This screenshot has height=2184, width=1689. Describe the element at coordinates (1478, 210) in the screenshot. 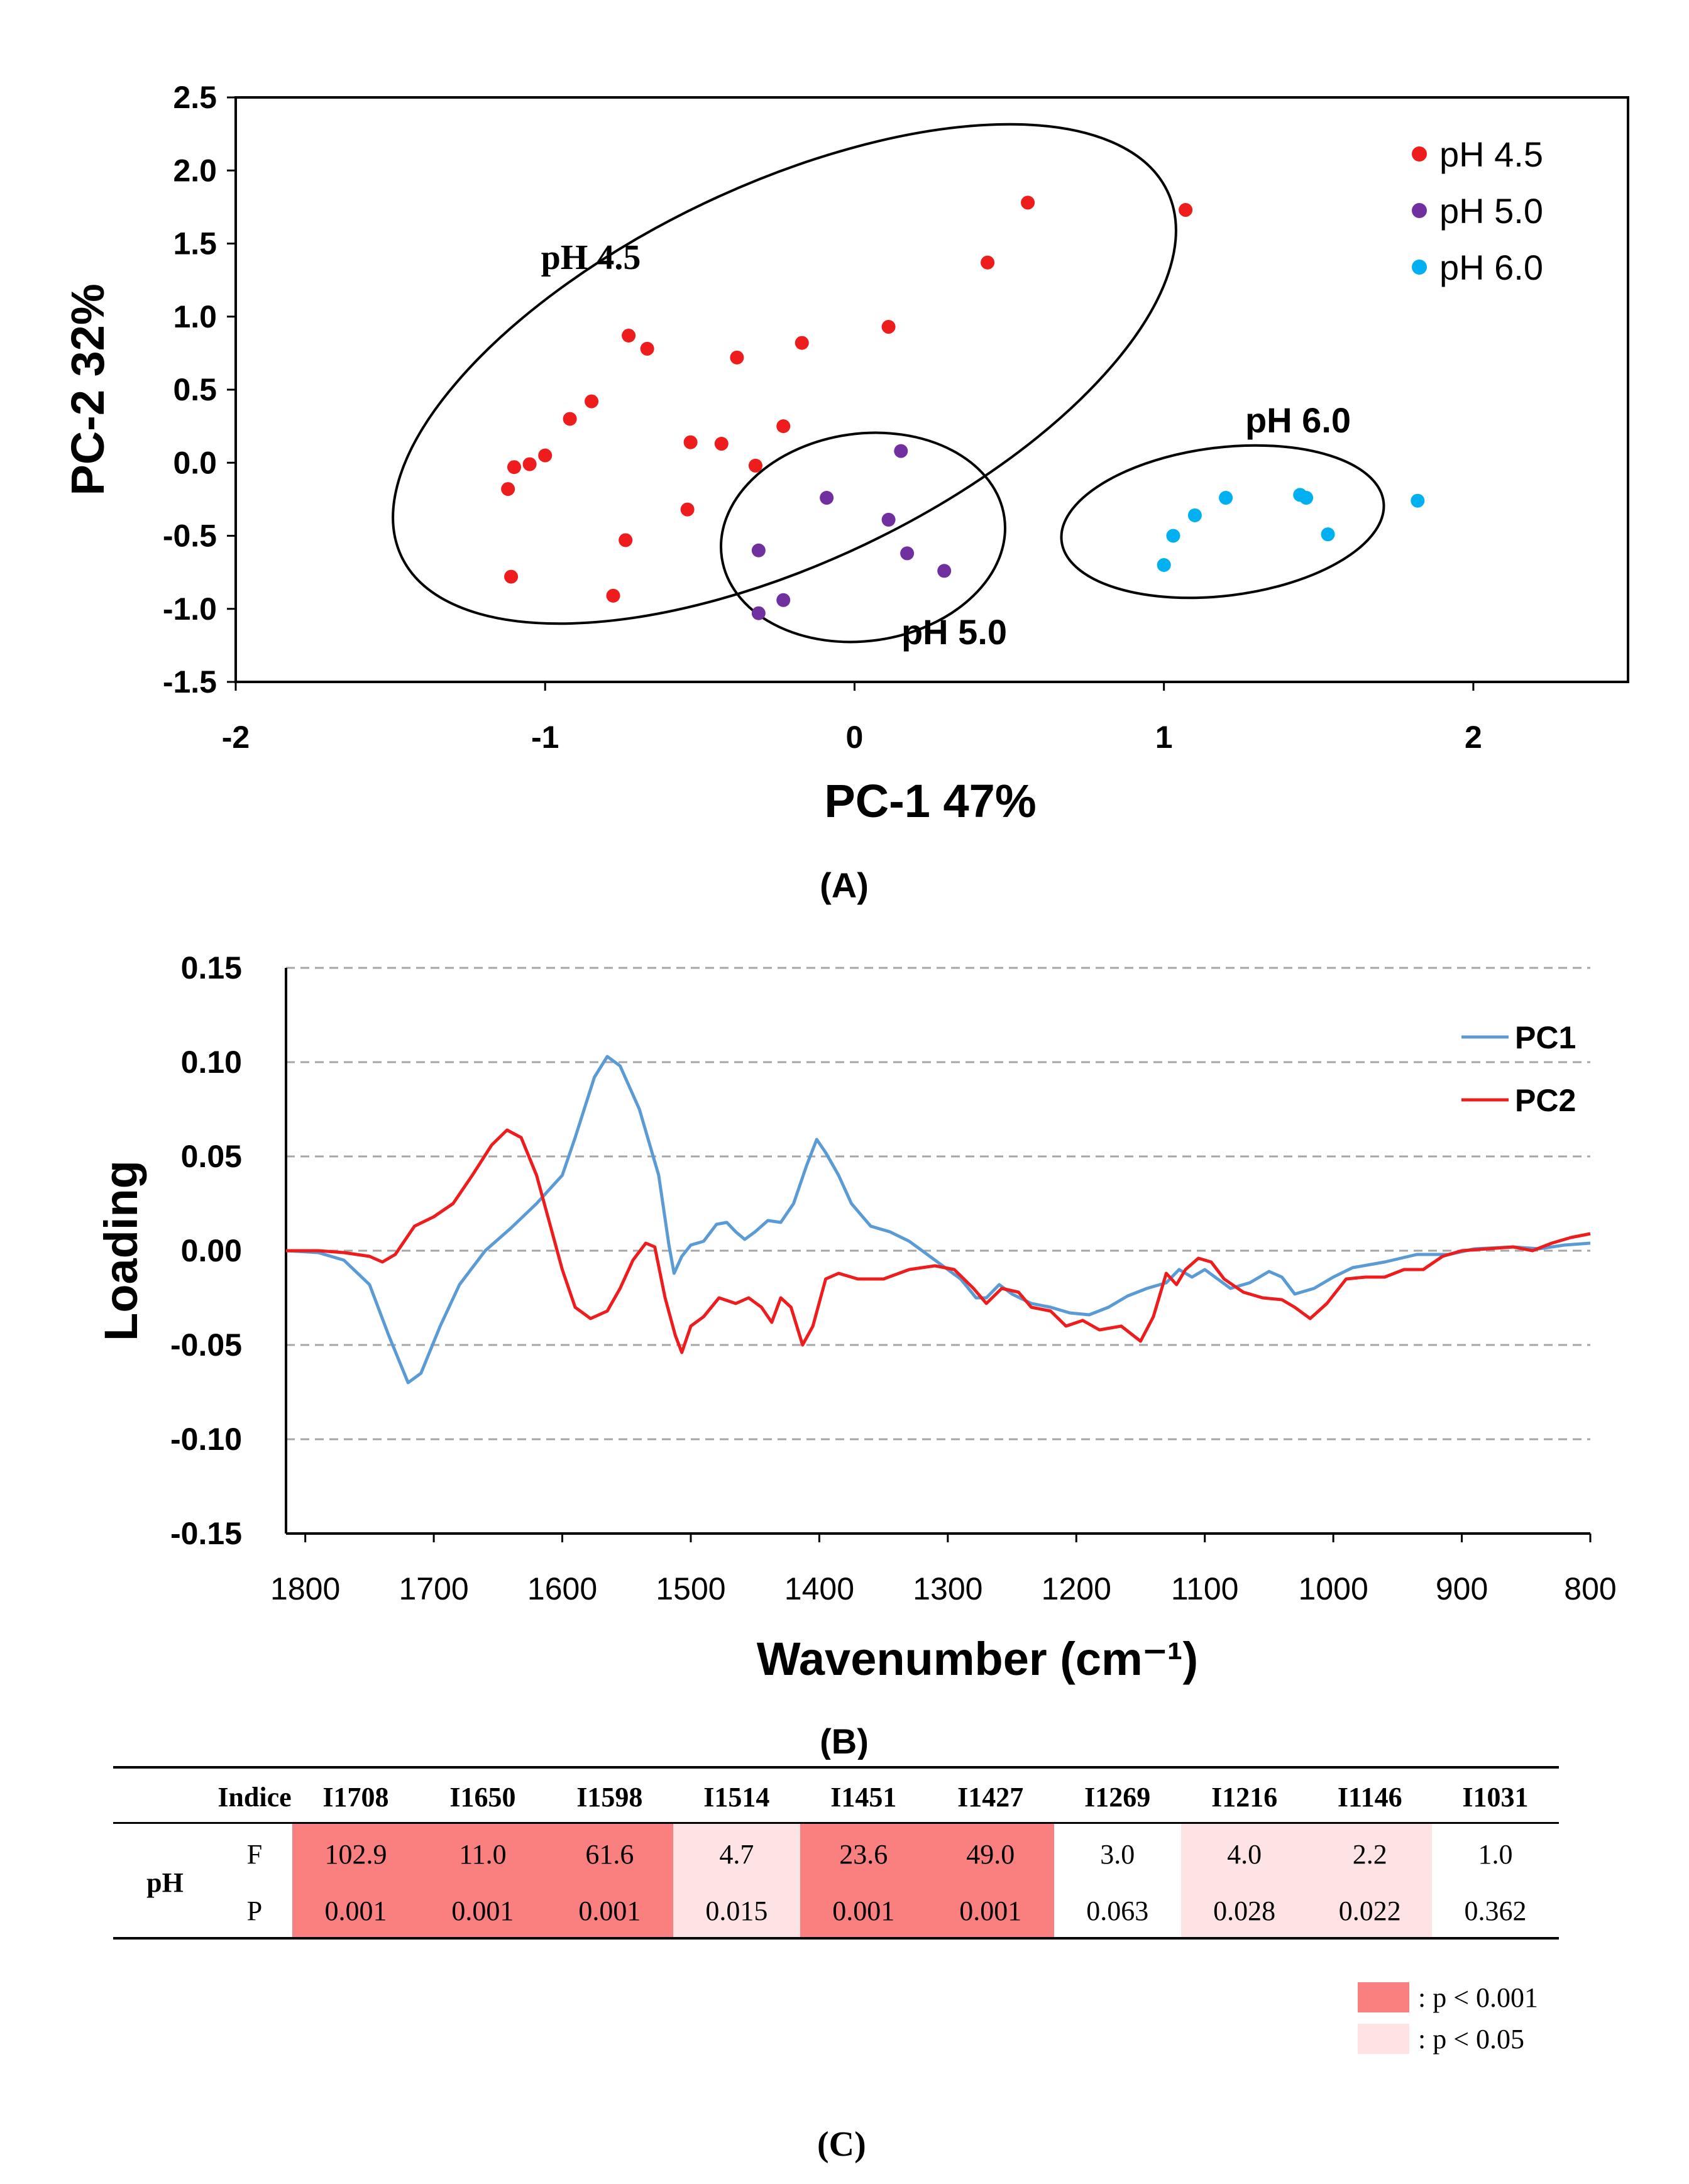

I see `legend-a: pH 4.5 pH 5.0 pH 6.0` at that location.